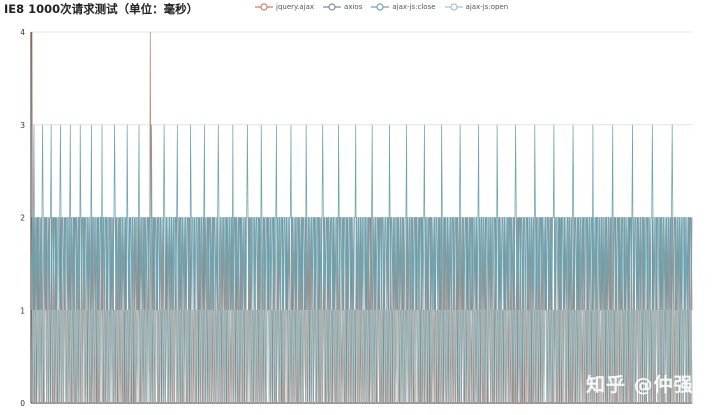 This screenshot has height=415, width=720. I want to click on legend-label: jquery.ajax, so click(295, 7).